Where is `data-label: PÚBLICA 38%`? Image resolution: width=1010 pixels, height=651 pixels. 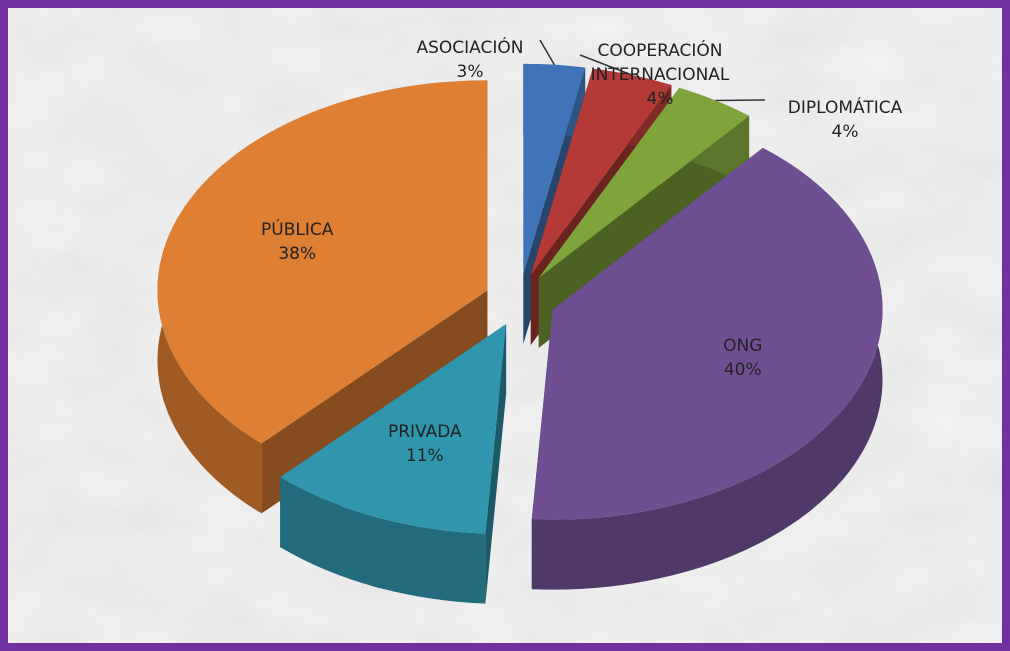
data-label: PÚBLICA 38% is located at coordinates (297, 242).